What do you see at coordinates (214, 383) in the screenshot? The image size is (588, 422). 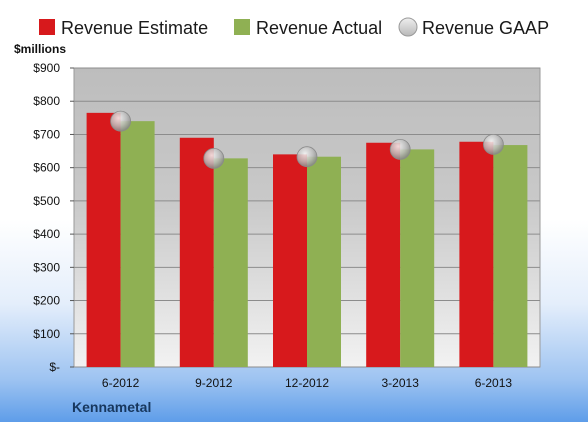 I see `x-tick-label: 9-2012` at bounding box center [214, 383].